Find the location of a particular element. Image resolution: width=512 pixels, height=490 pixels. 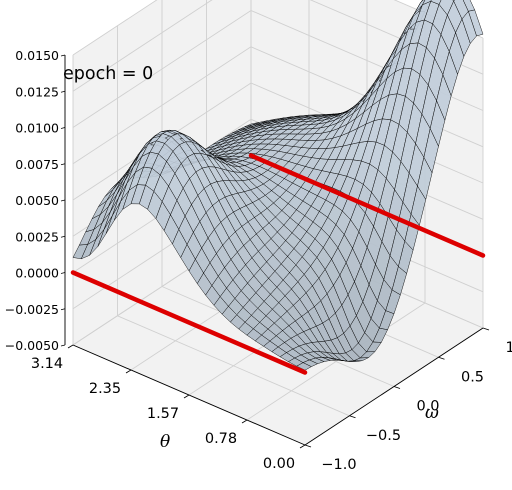

boundary-omega-min is located at coordinates (189, 322).